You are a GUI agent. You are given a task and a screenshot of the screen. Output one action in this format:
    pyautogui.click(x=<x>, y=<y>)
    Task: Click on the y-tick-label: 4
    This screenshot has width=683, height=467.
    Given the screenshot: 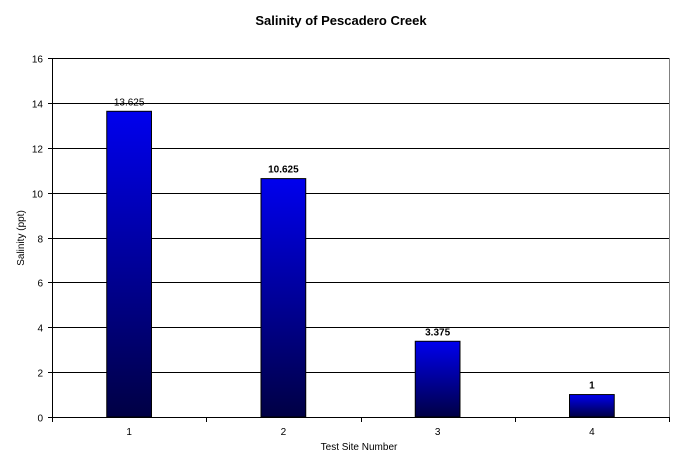 What is the action you would take?
    pyautogui.click(x=40, y=329)
    